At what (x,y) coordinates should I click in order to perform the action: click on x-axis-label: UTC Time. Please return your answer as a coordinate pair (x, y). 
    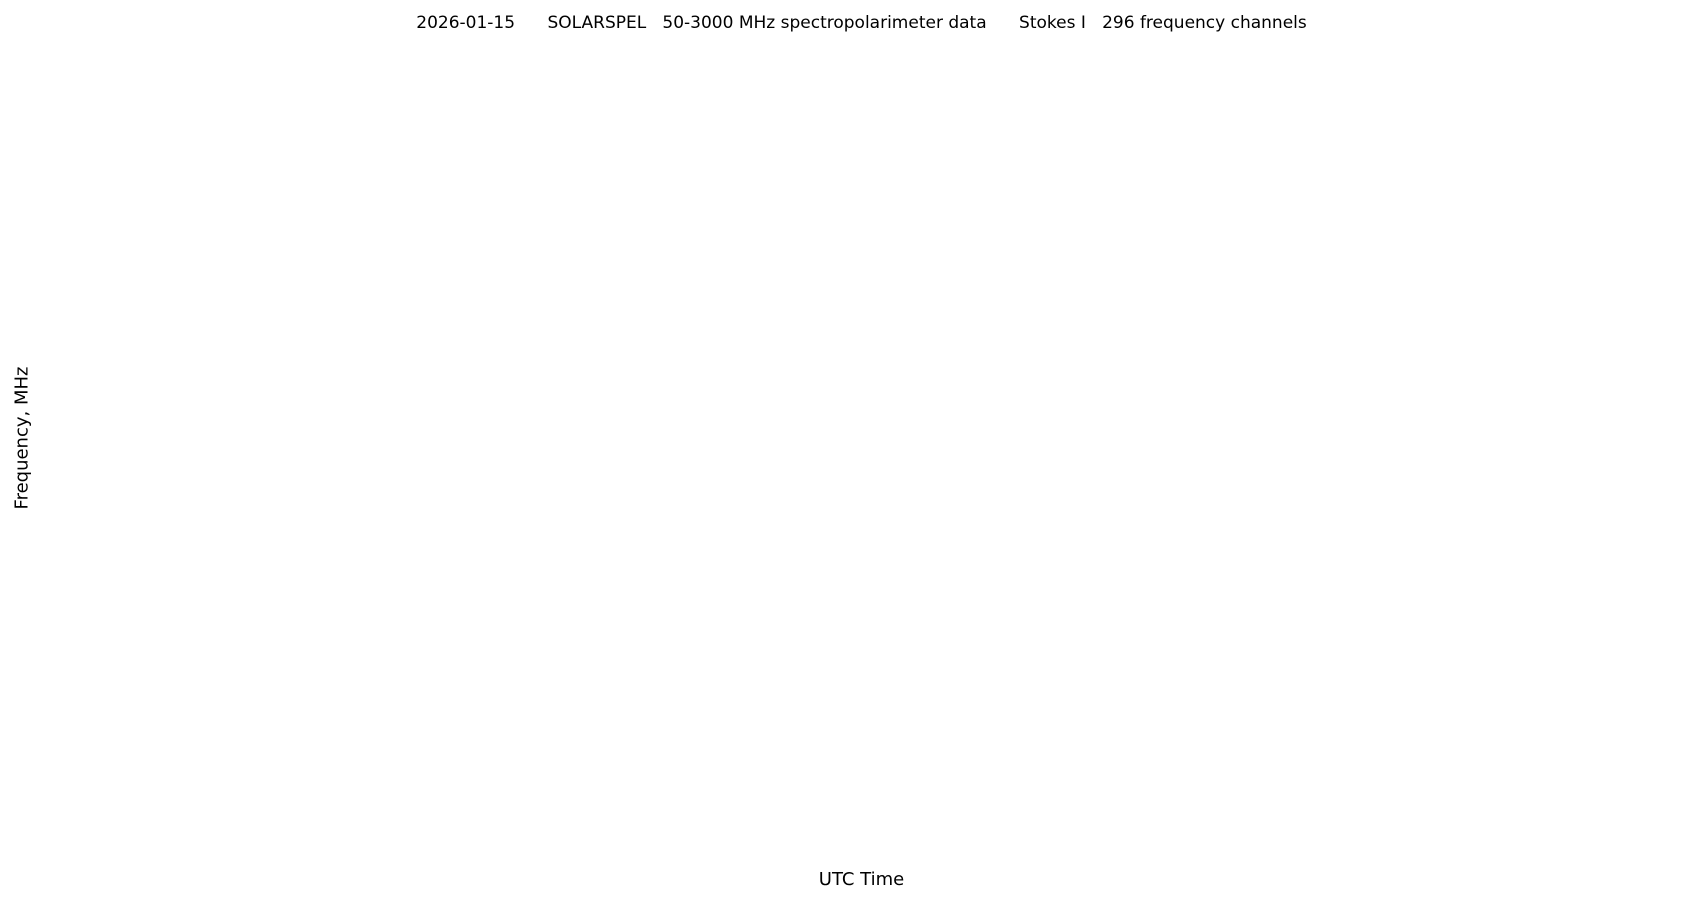
    Looking at the image, I should click on (861, 879).